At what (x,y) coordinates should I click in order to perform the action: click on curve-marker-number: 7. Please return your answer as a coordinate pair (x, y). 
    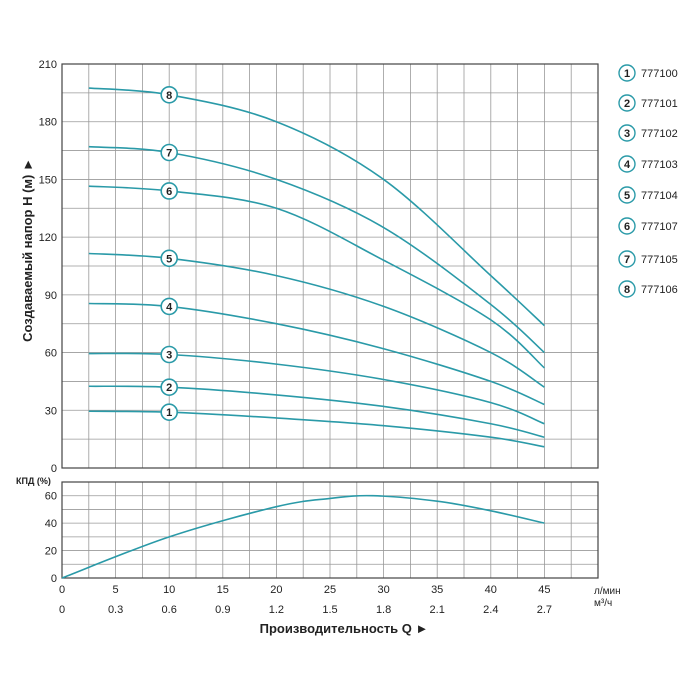
    Looking at the image, I should click on (169, 153).